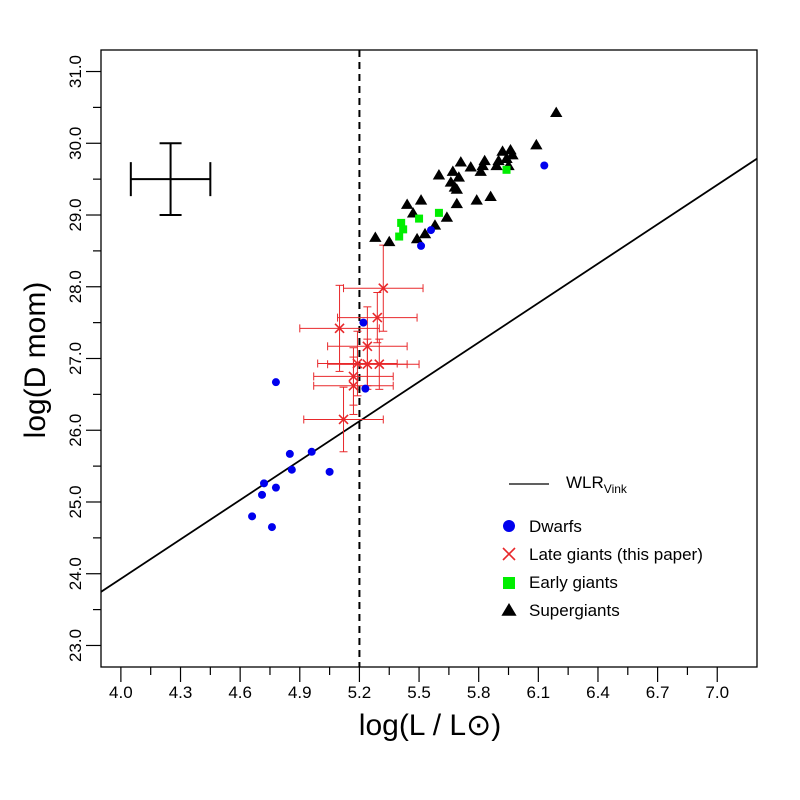  I want to click on x-tick-label: 7.0, so click(717, 692).